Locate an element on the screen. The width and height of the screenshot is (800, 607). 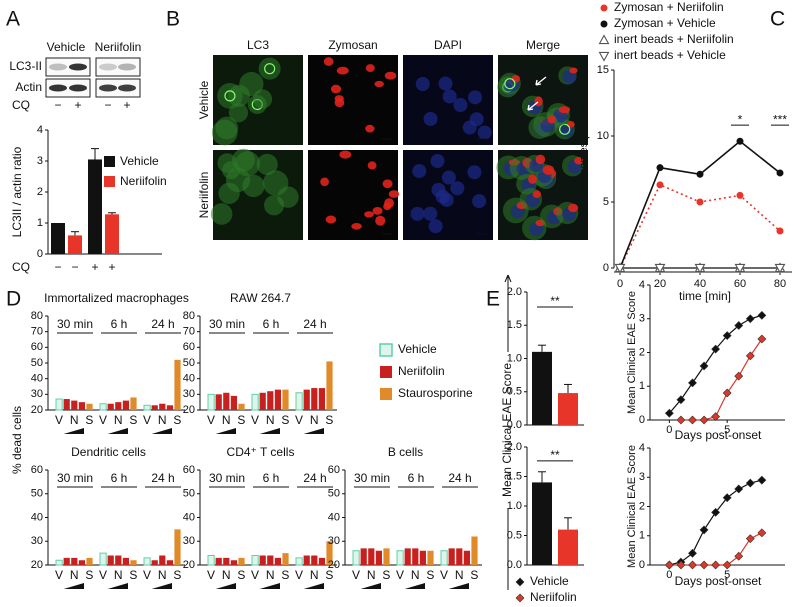
micrograph-column-label: DAPI is located at coordinates (448, 45).